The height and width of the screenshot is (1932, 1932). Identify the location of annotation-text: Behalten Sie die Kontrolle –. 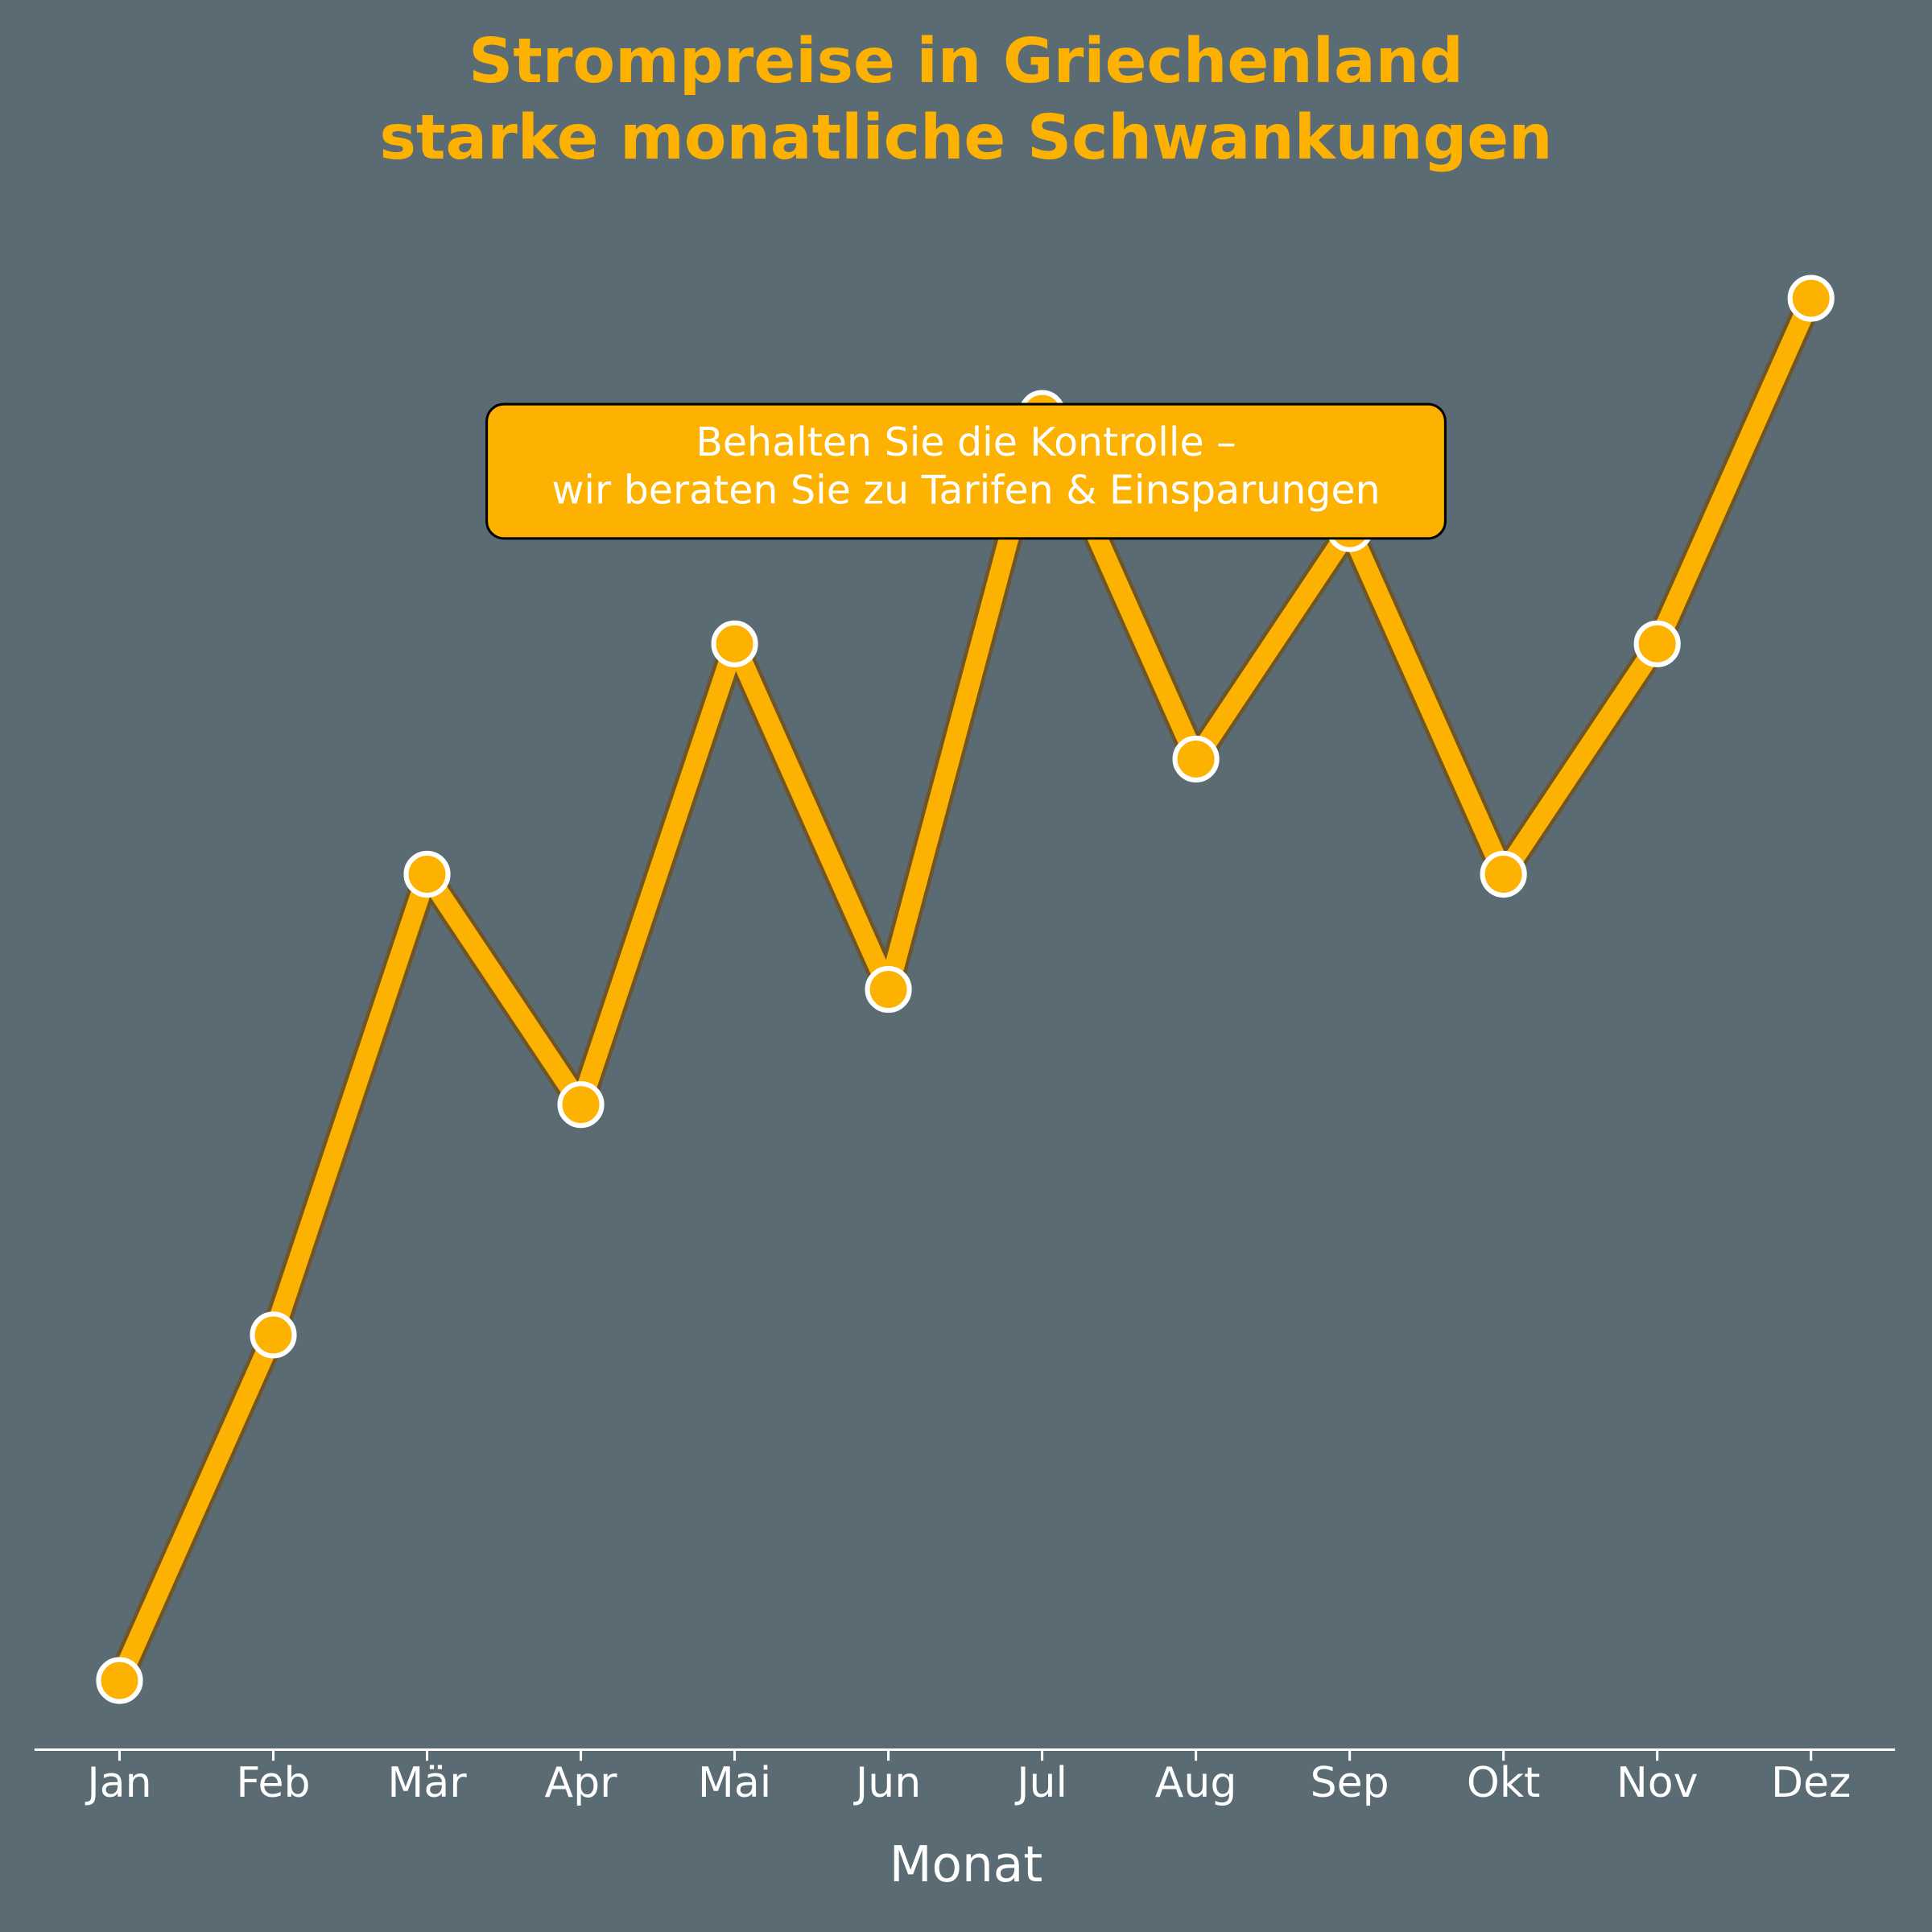
(966, 442).